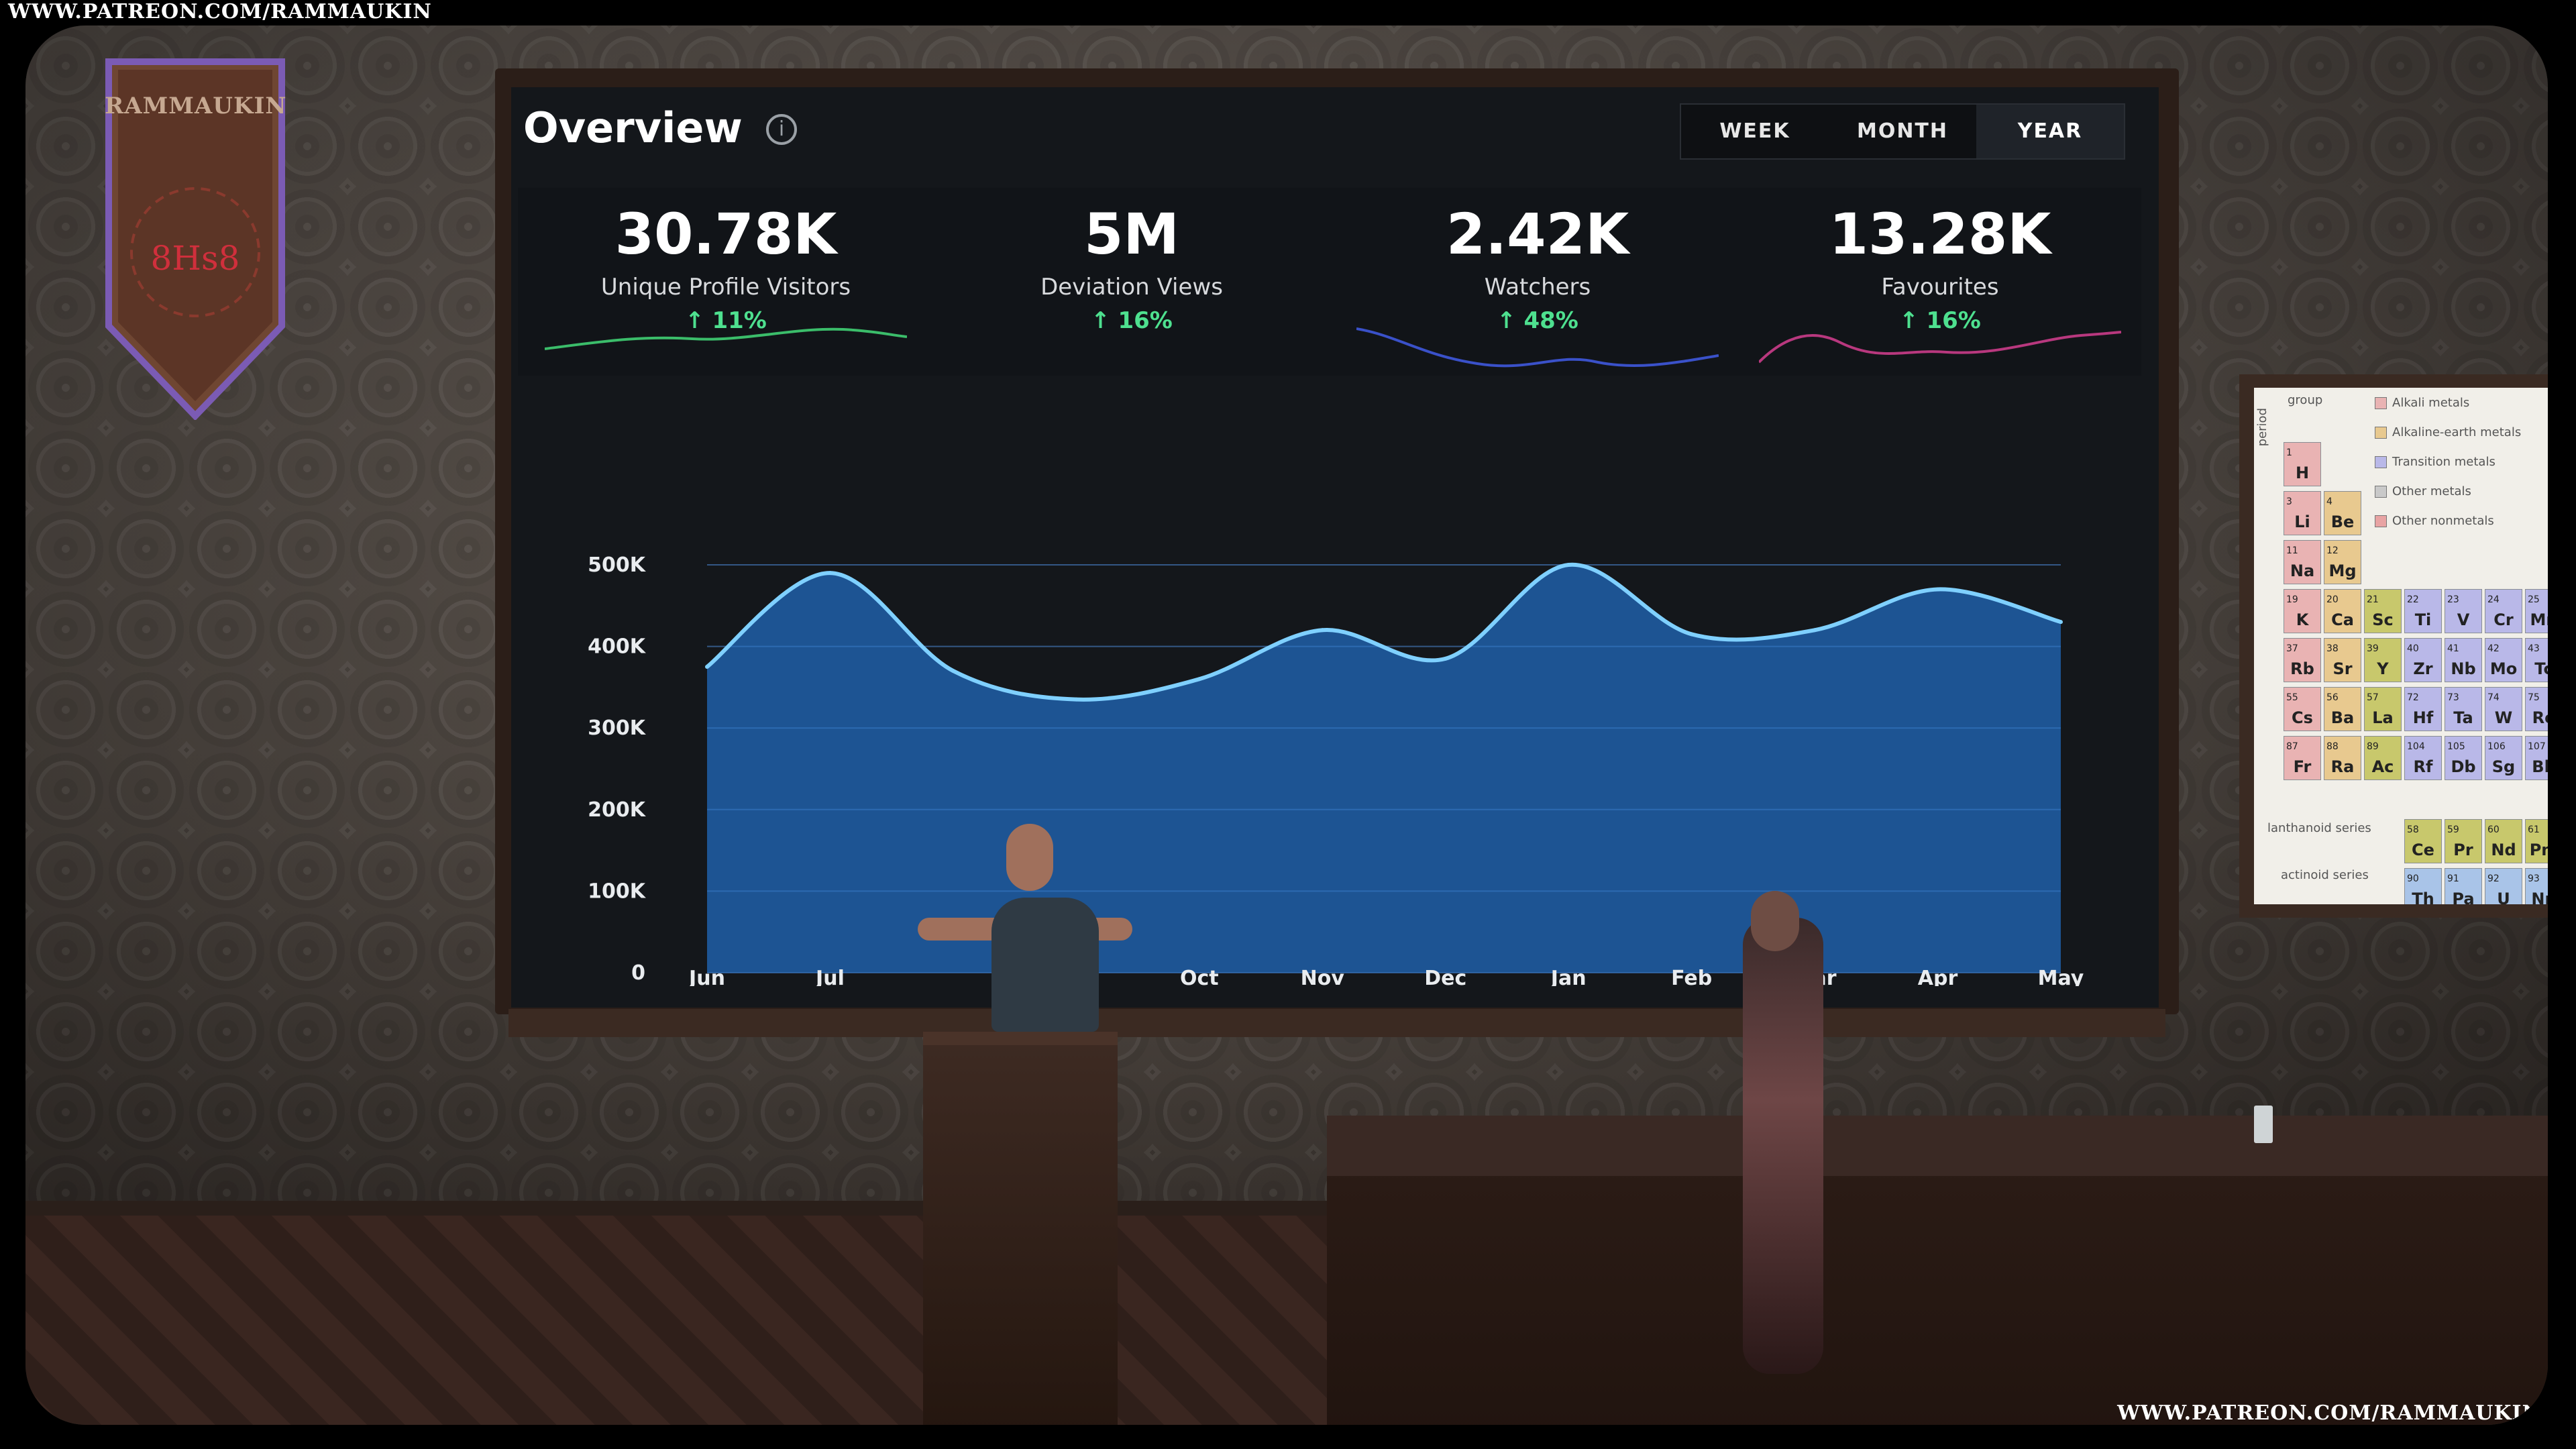  Describe the element at coordinates (2302, 758) in the screenshot. I see `element-cell: 87 Fr` at that location.